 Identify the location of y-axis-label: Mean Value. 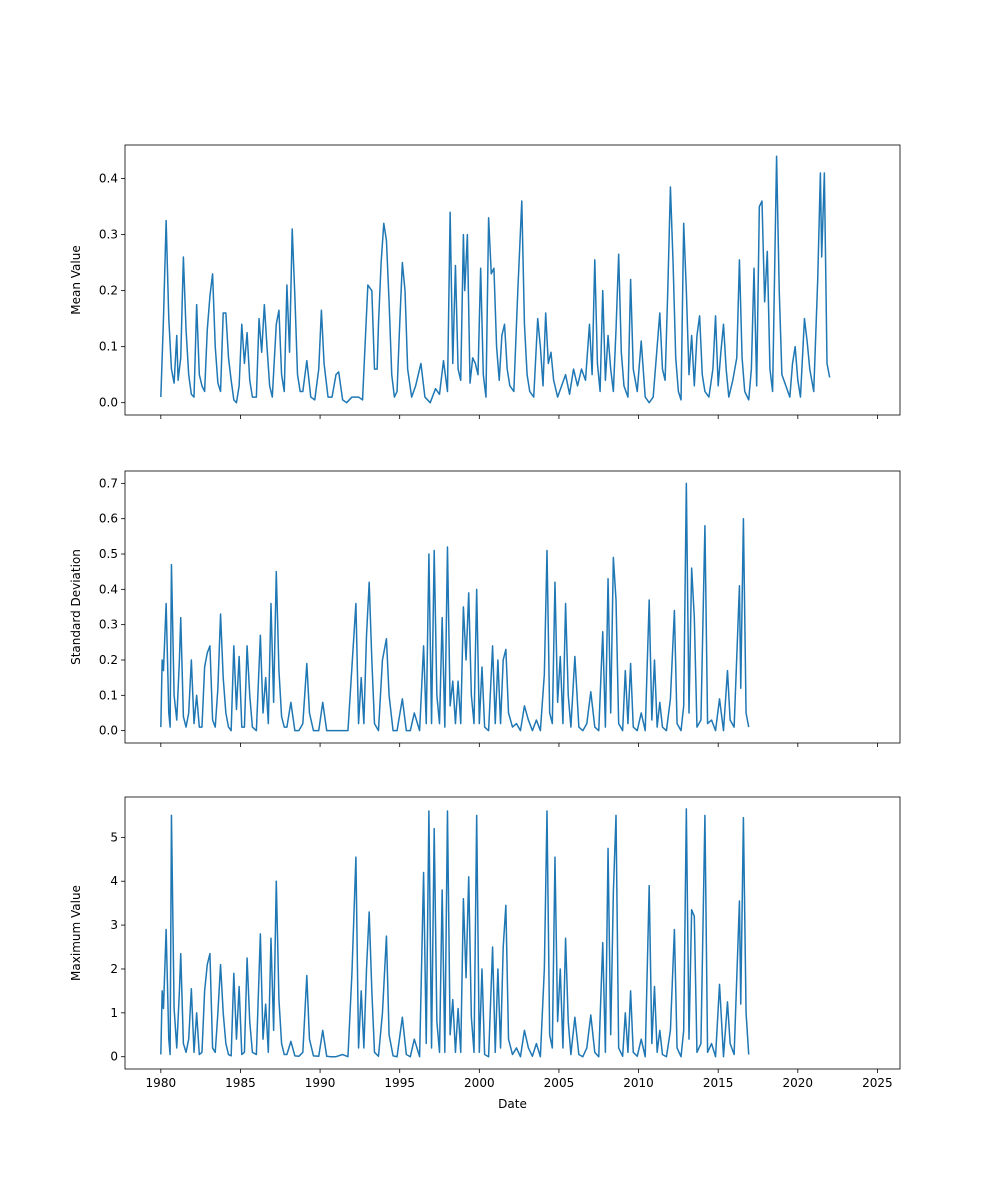
(76, 279).